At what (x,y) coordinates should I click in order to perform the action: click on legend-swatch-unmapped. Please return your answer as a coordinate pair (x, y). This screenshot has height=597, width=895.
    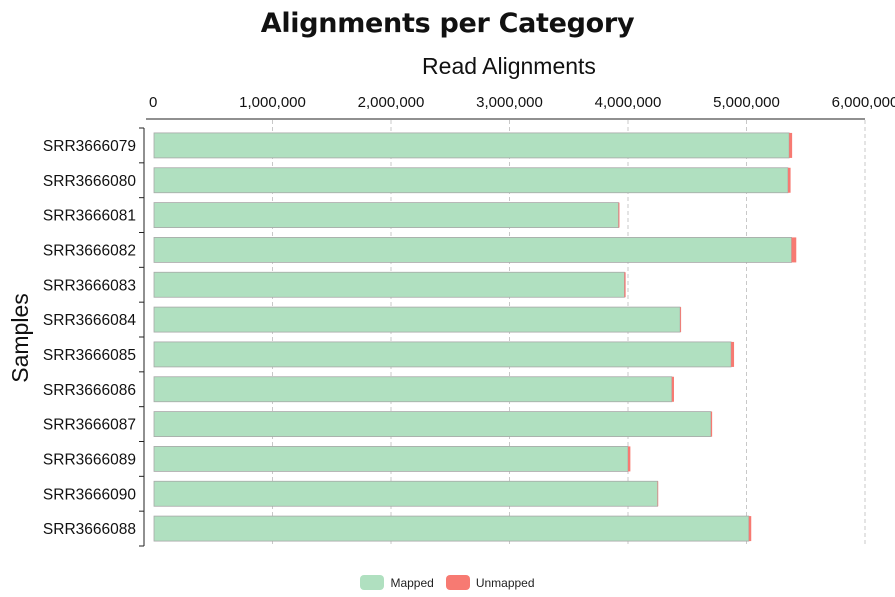
    Looking at the image, I should click on (457, 582).